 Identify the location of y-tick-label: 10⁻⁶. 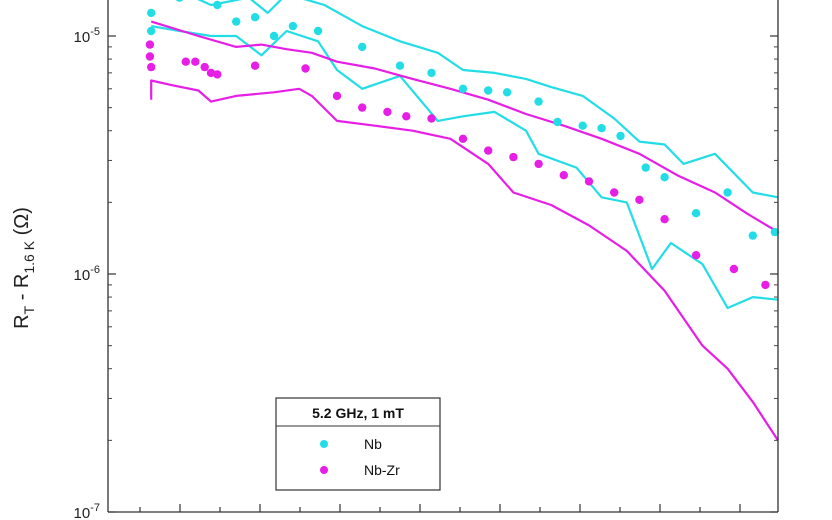
(87, 274).